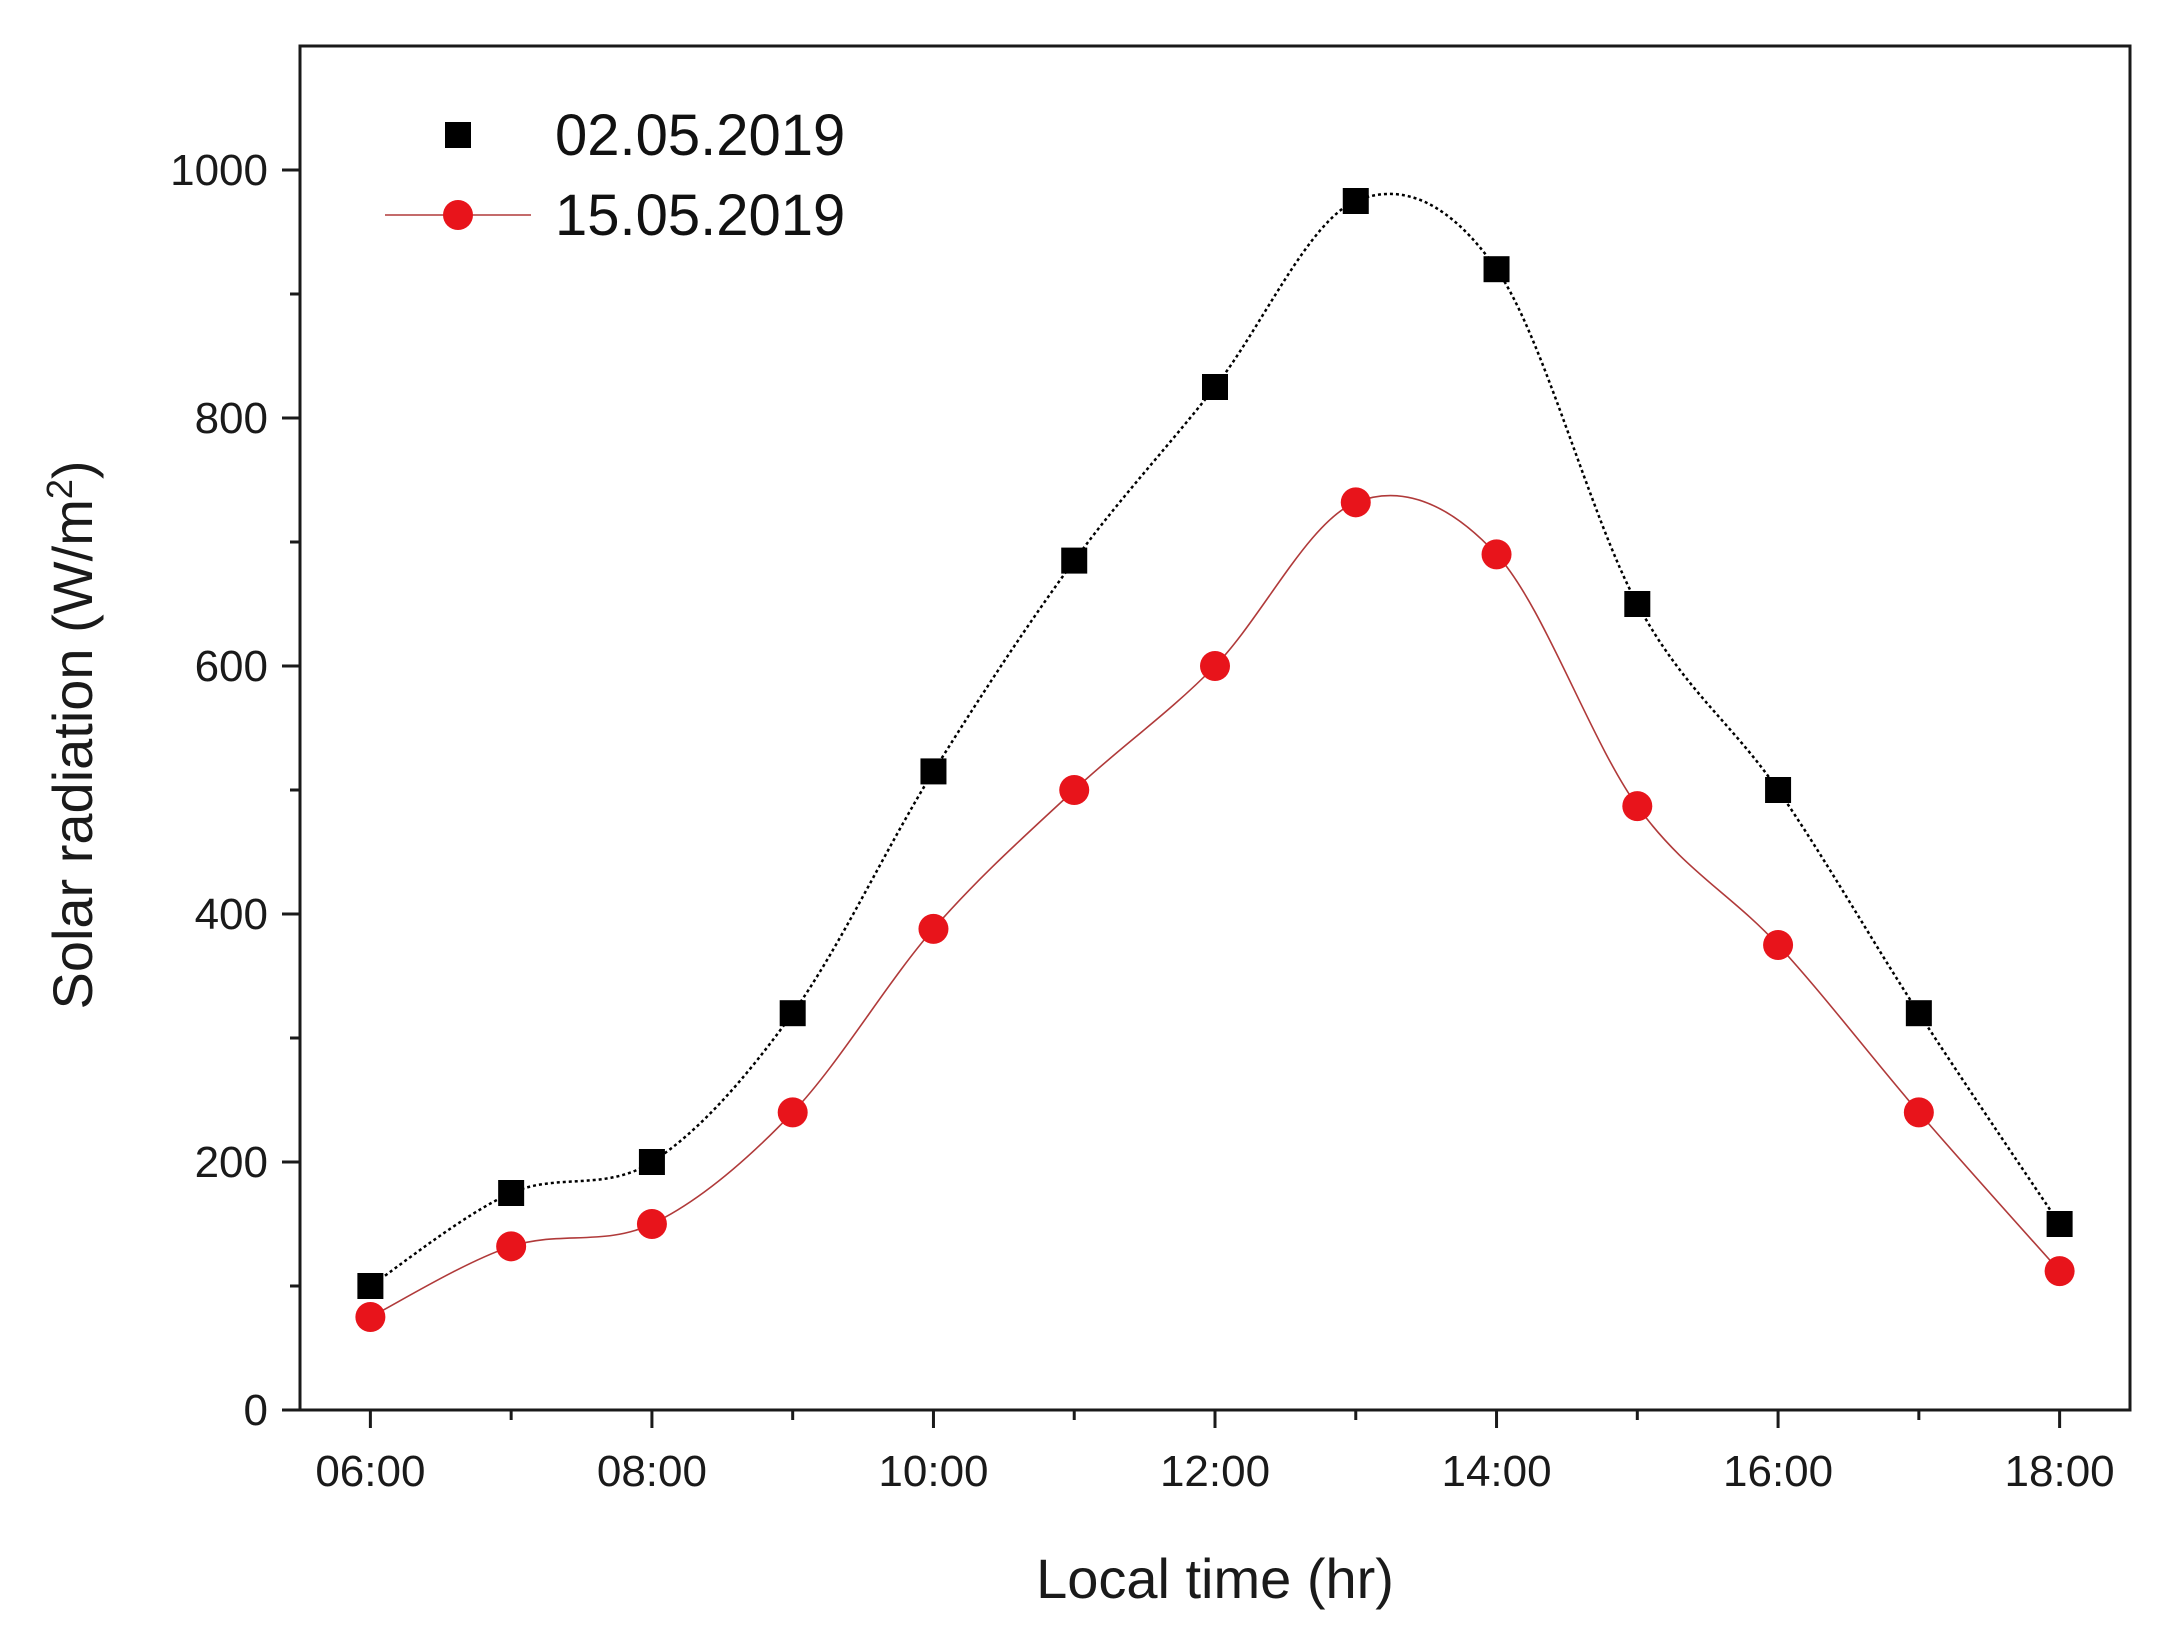 The image size is (2165, 1627). Describe the element at coordinates (231, 666) in the screenshot. I see `y-tick-label: 600` at that location.